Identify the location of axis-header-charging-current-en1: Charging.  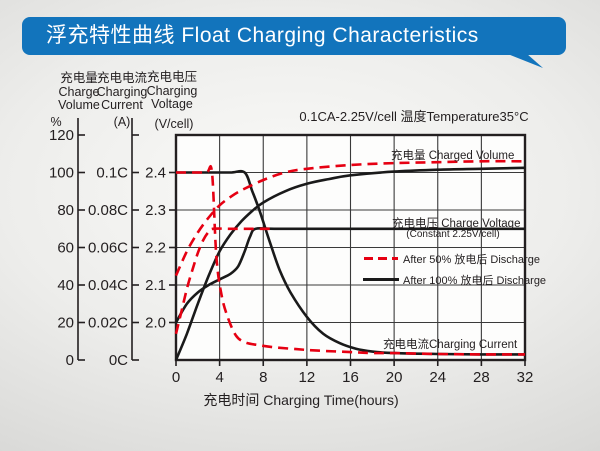
(122, 91).